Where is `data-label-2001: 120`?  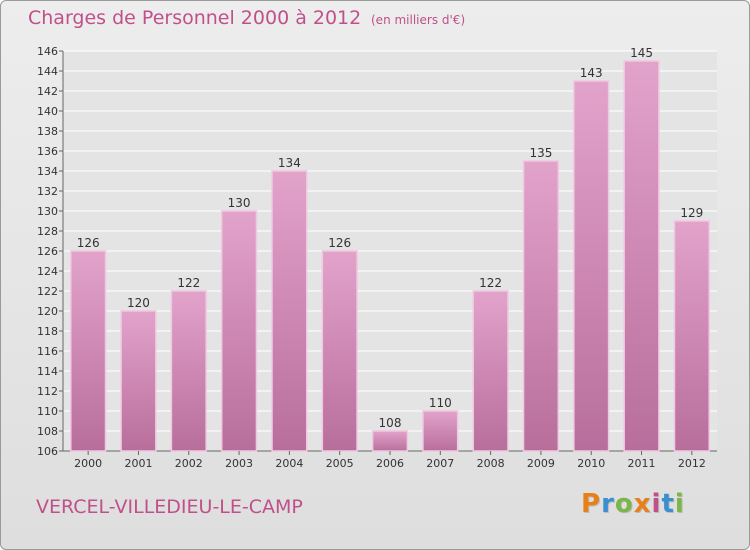 data-label-2001: 120 is located at coordinates (138, 303).